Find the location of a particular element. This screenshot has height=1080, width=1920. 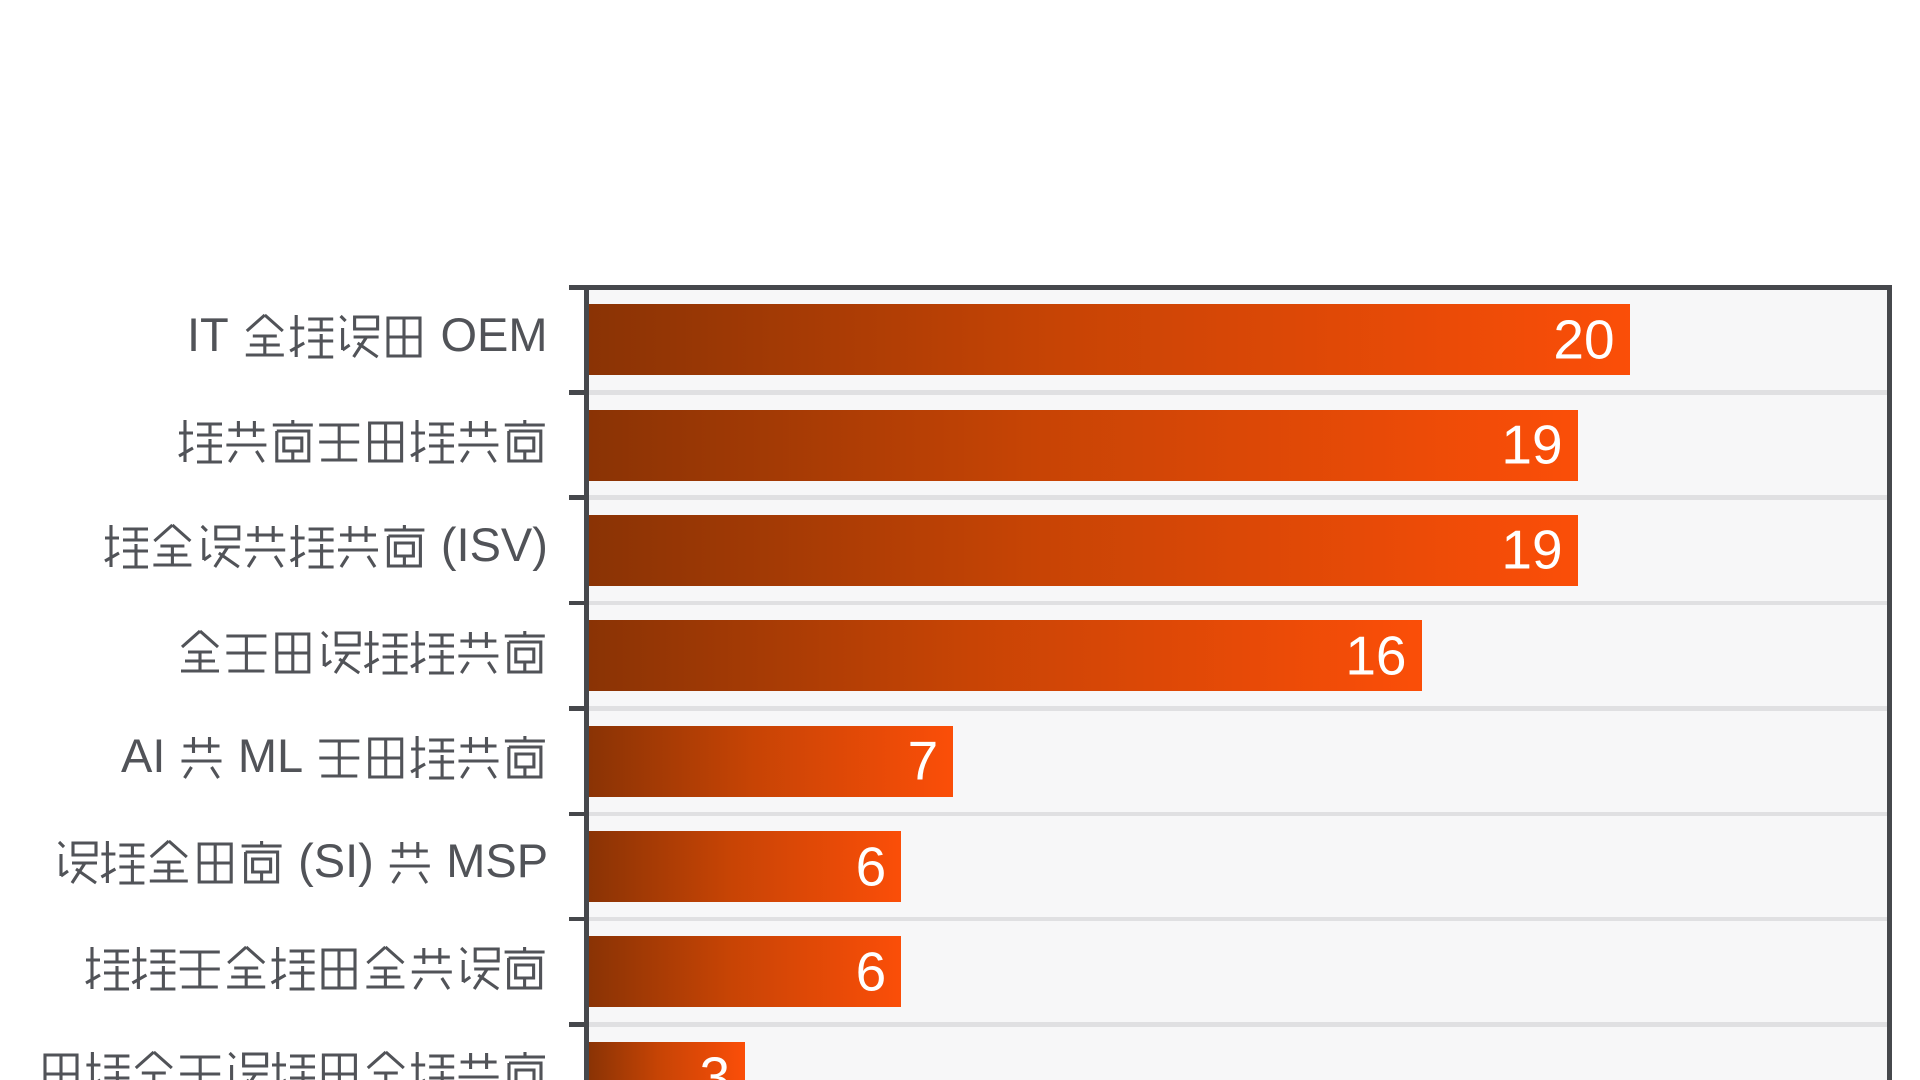

svg-text: MSP is located at coordinates (497, 860).